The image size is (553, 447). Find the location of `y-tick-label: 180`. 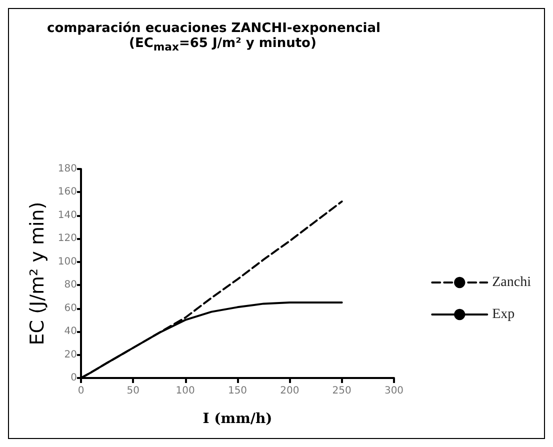

y-tick-label: 180 is located at coordinates (67, 169).